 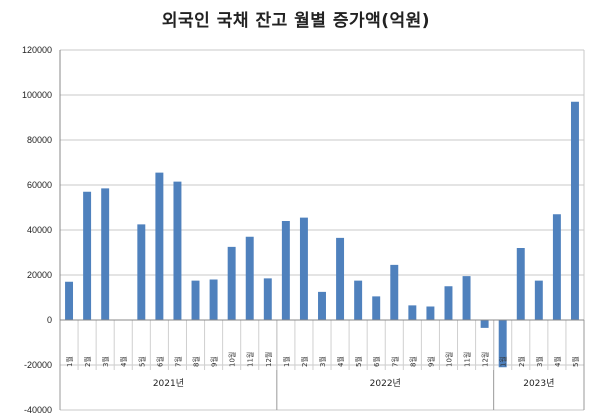 I want to click on group-label: 2022년, so click(x=385, y=383).